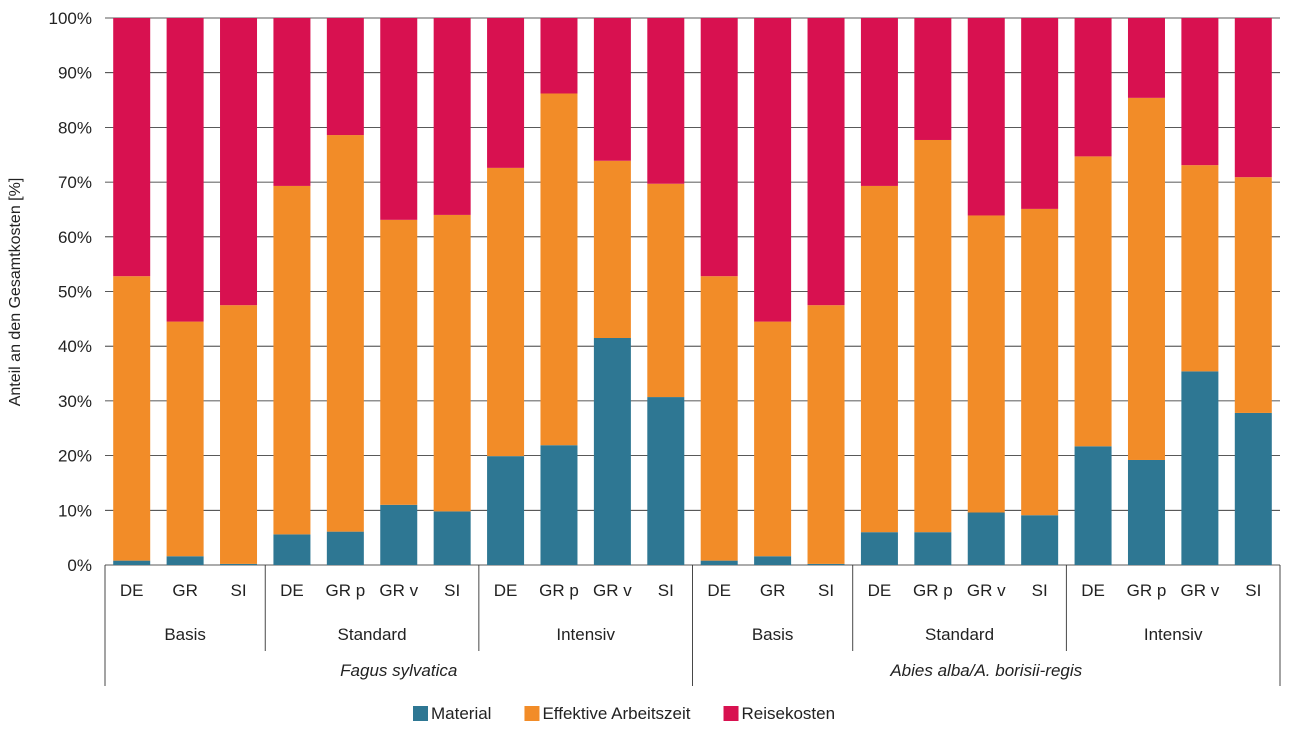 This screenshot has height=731, width=1292. What do you see at coordinates (75, 401) in the screenshot?
I see `y-tick-label: 30%` at bounding box center [75, 401].